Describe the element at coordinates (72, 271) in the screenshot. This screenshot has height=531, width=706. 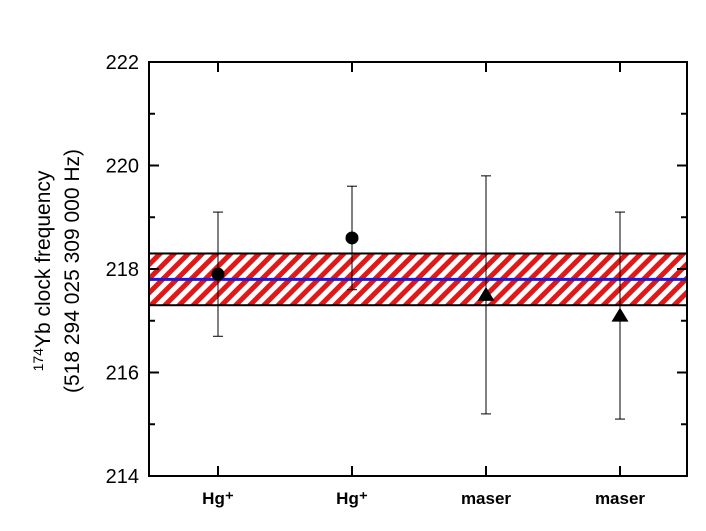
I see `y-axis-title-line2: (518 294 025 309 000 Hz)` at that location.